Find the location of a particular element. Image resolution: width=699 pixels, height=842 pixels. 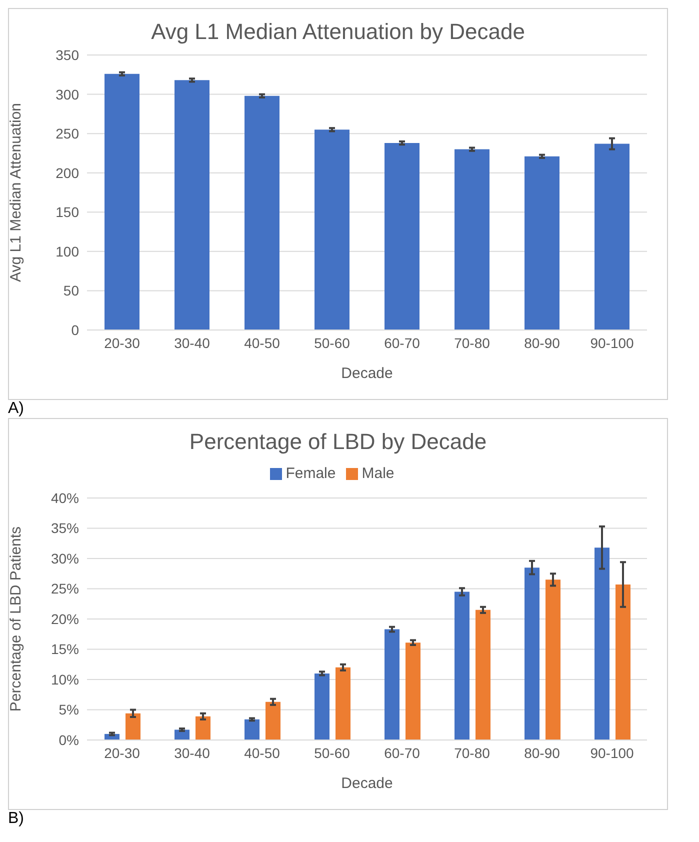

y-tick-label: 35% is located at coordinates (64, 528).